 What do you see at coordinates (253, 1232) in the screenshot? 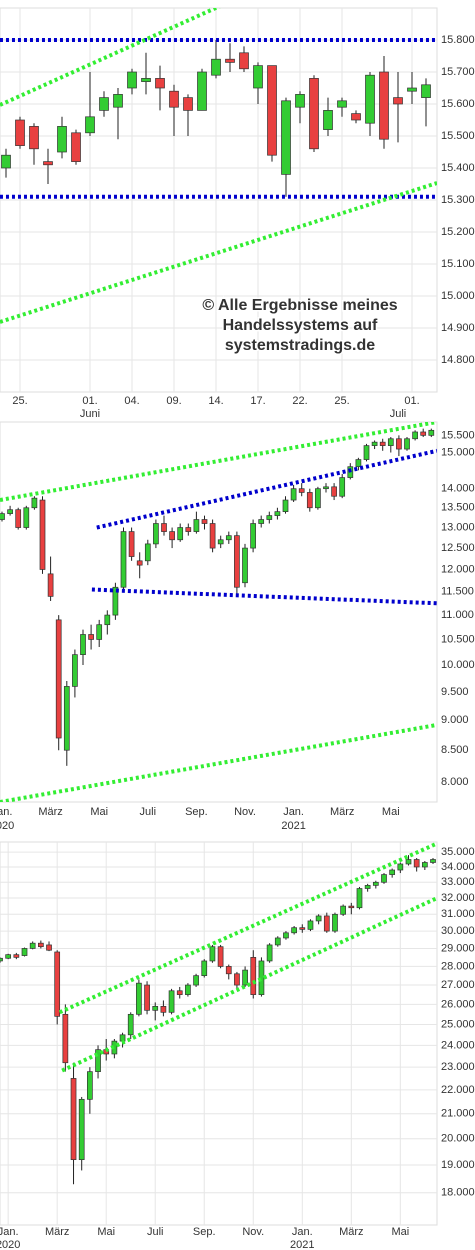
I see `x-tick-label: Nov.` at bounding box center [253, 1232].